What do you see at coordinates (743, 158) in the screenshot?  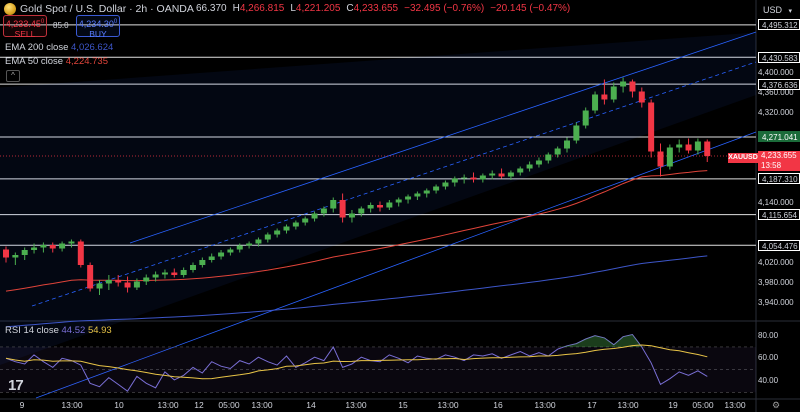 I see `symbol-tag: XAUUSD` at bounding box center [743, 158].